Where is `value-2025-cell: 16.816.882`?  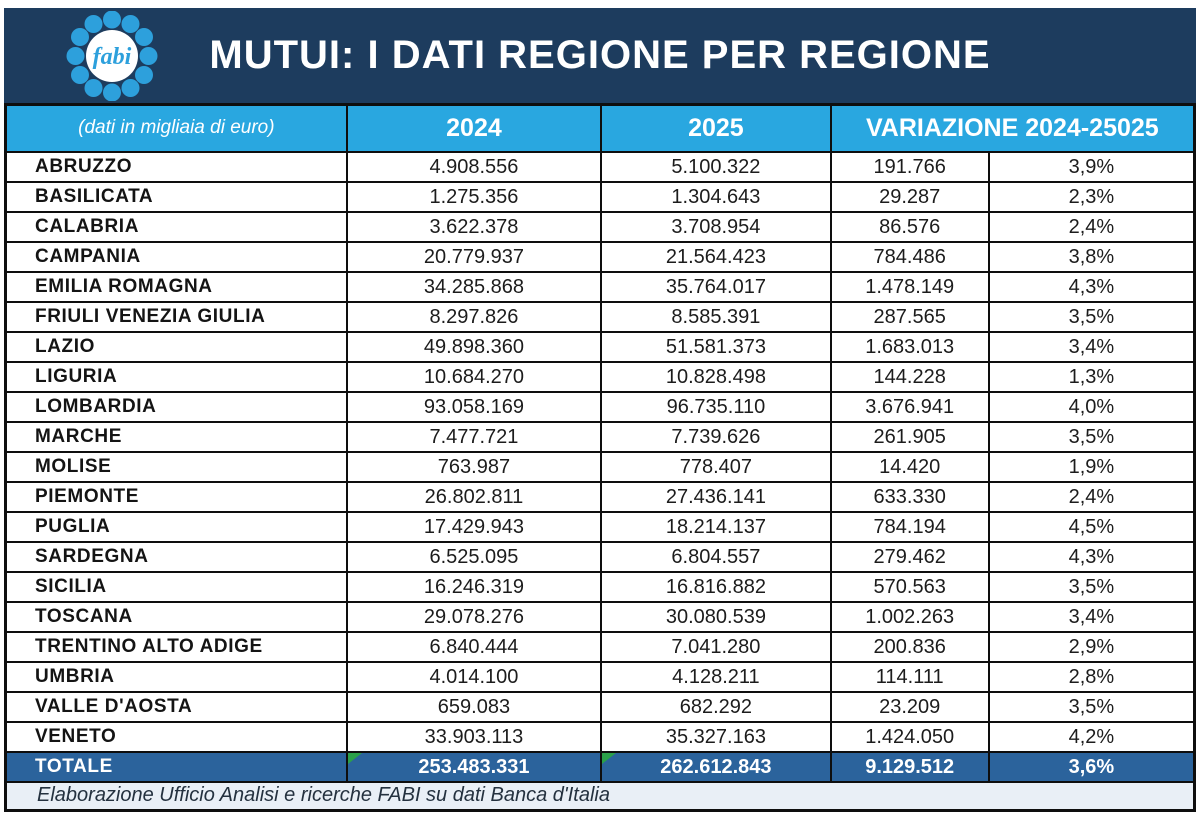 value-2025-cell: 16.816.882 is located at coordinates (716, 586).